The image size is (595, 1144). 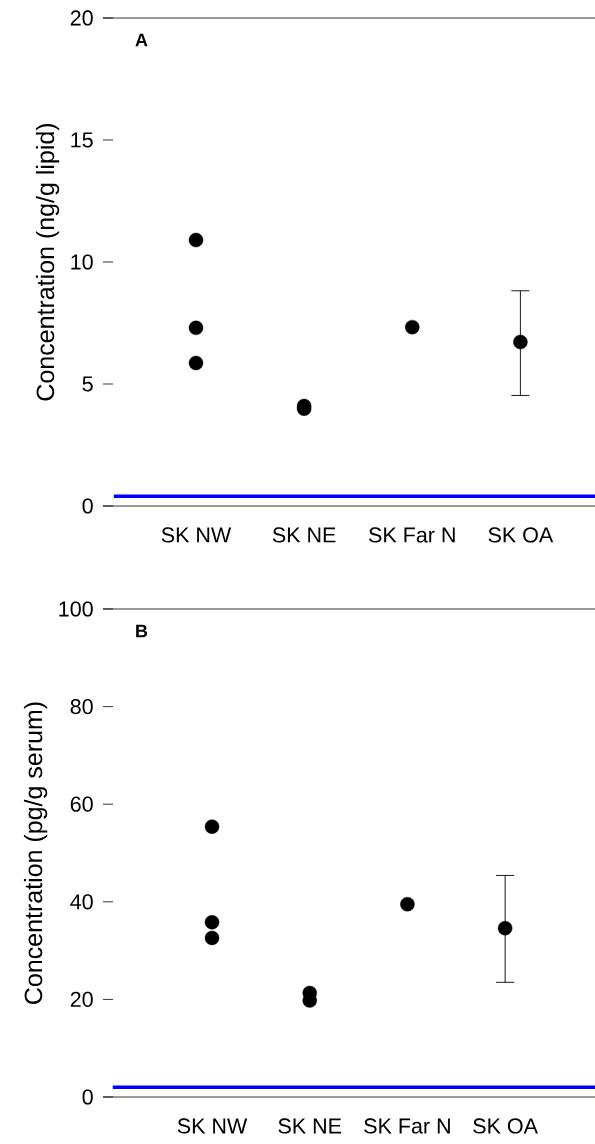 What do you see at coordinates (35, 853) in the screenshot?
I see `y-axis-title: Concentration (pg/g serum)` at bounding box center [35, 853].